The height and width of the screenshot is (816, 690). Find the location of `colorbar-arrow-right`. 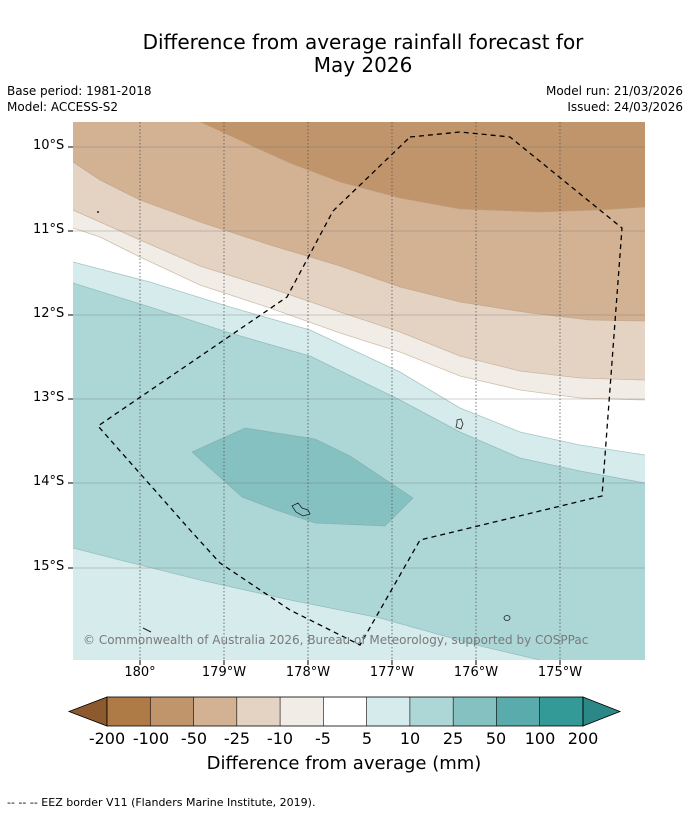

colorbar-arrow-right is located at coordinates (602, 711).